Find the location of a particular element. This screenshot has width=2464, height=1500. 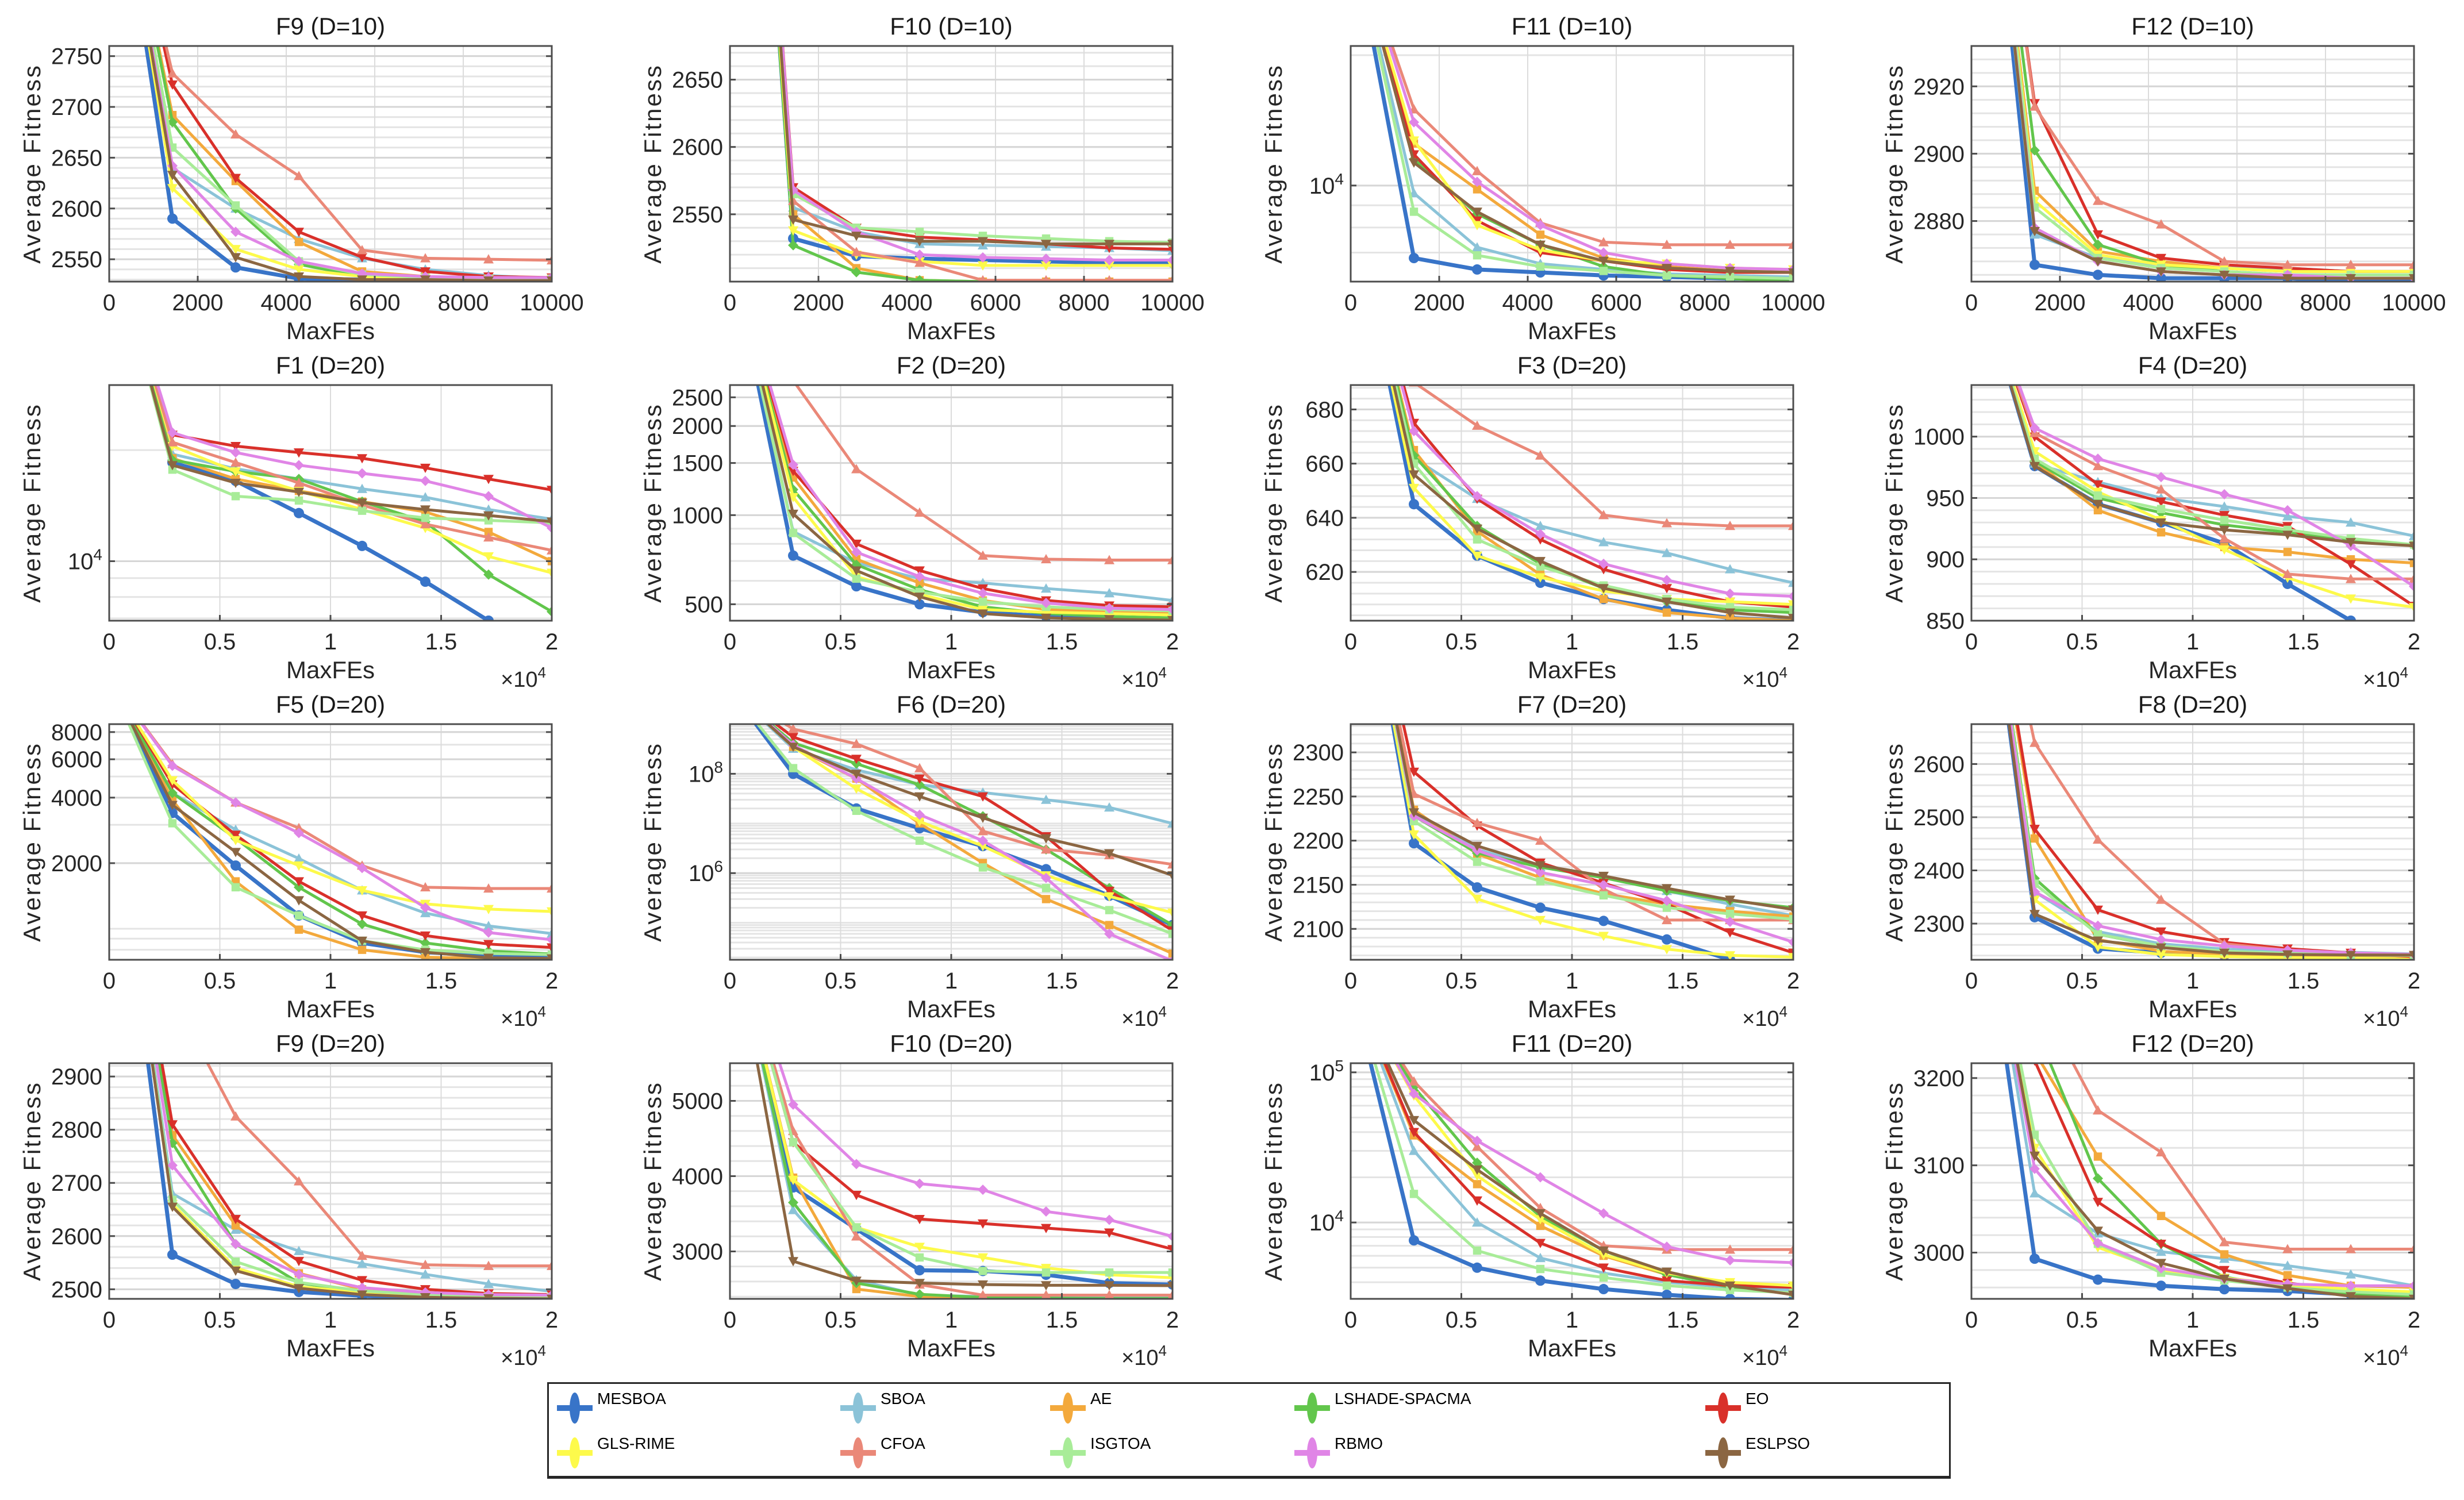

subplot-title: F4 (D=20) is located at coordinates (2192, 365).